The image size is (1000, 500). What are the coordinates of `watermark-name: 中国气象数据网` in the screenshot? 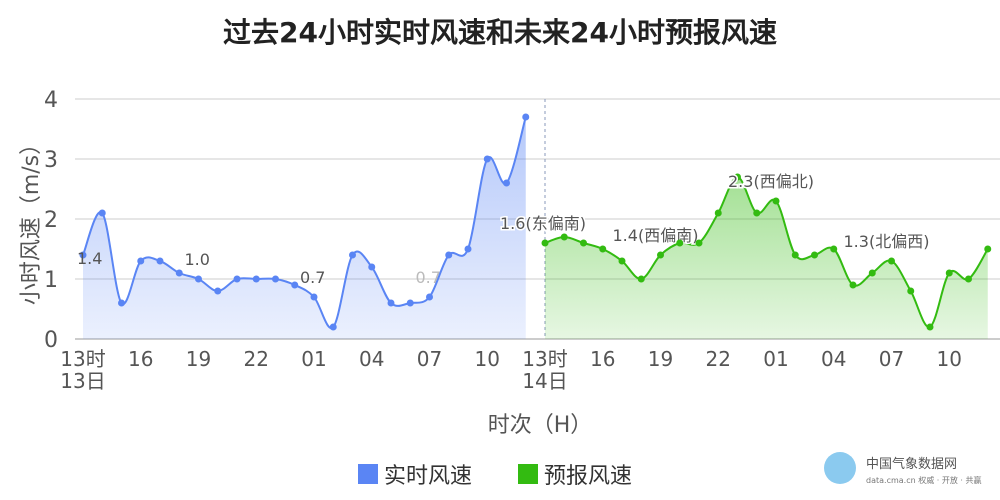 It's located at (911, 464).